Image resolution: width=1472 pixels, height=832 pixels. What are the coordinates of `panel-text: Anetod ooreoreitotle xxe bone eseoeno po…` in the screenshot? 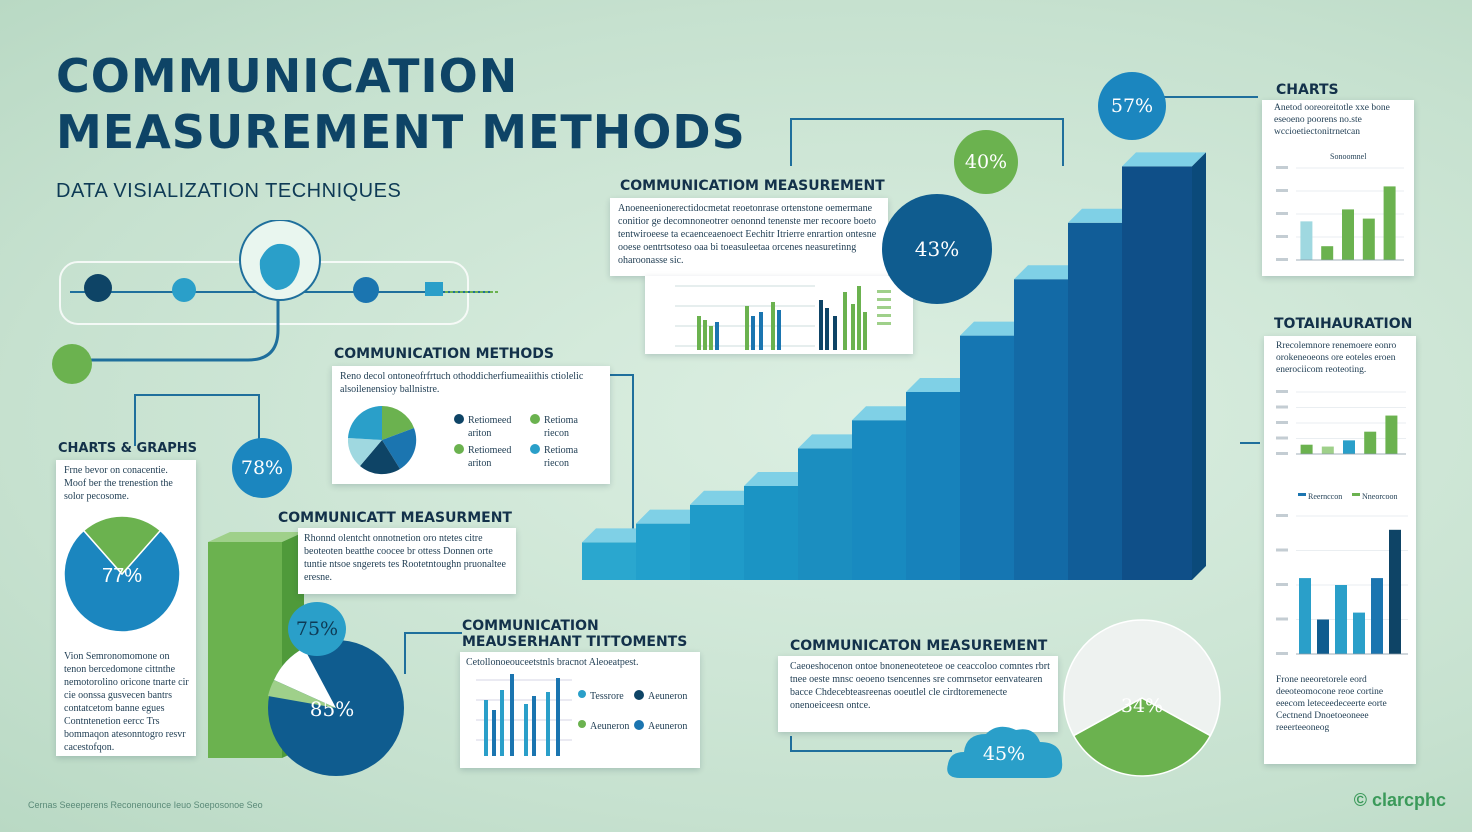 It's located at (1332, 121).